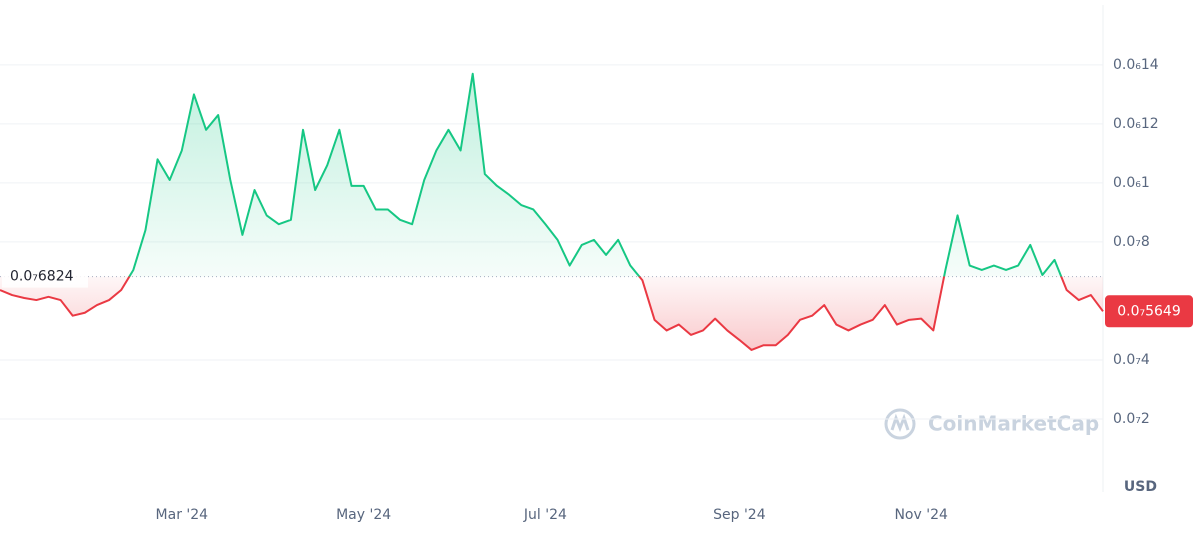 This screenshot has height=533, width=1200. I want to click on baseline-label: 0.0₇6824, so click(42, 277).